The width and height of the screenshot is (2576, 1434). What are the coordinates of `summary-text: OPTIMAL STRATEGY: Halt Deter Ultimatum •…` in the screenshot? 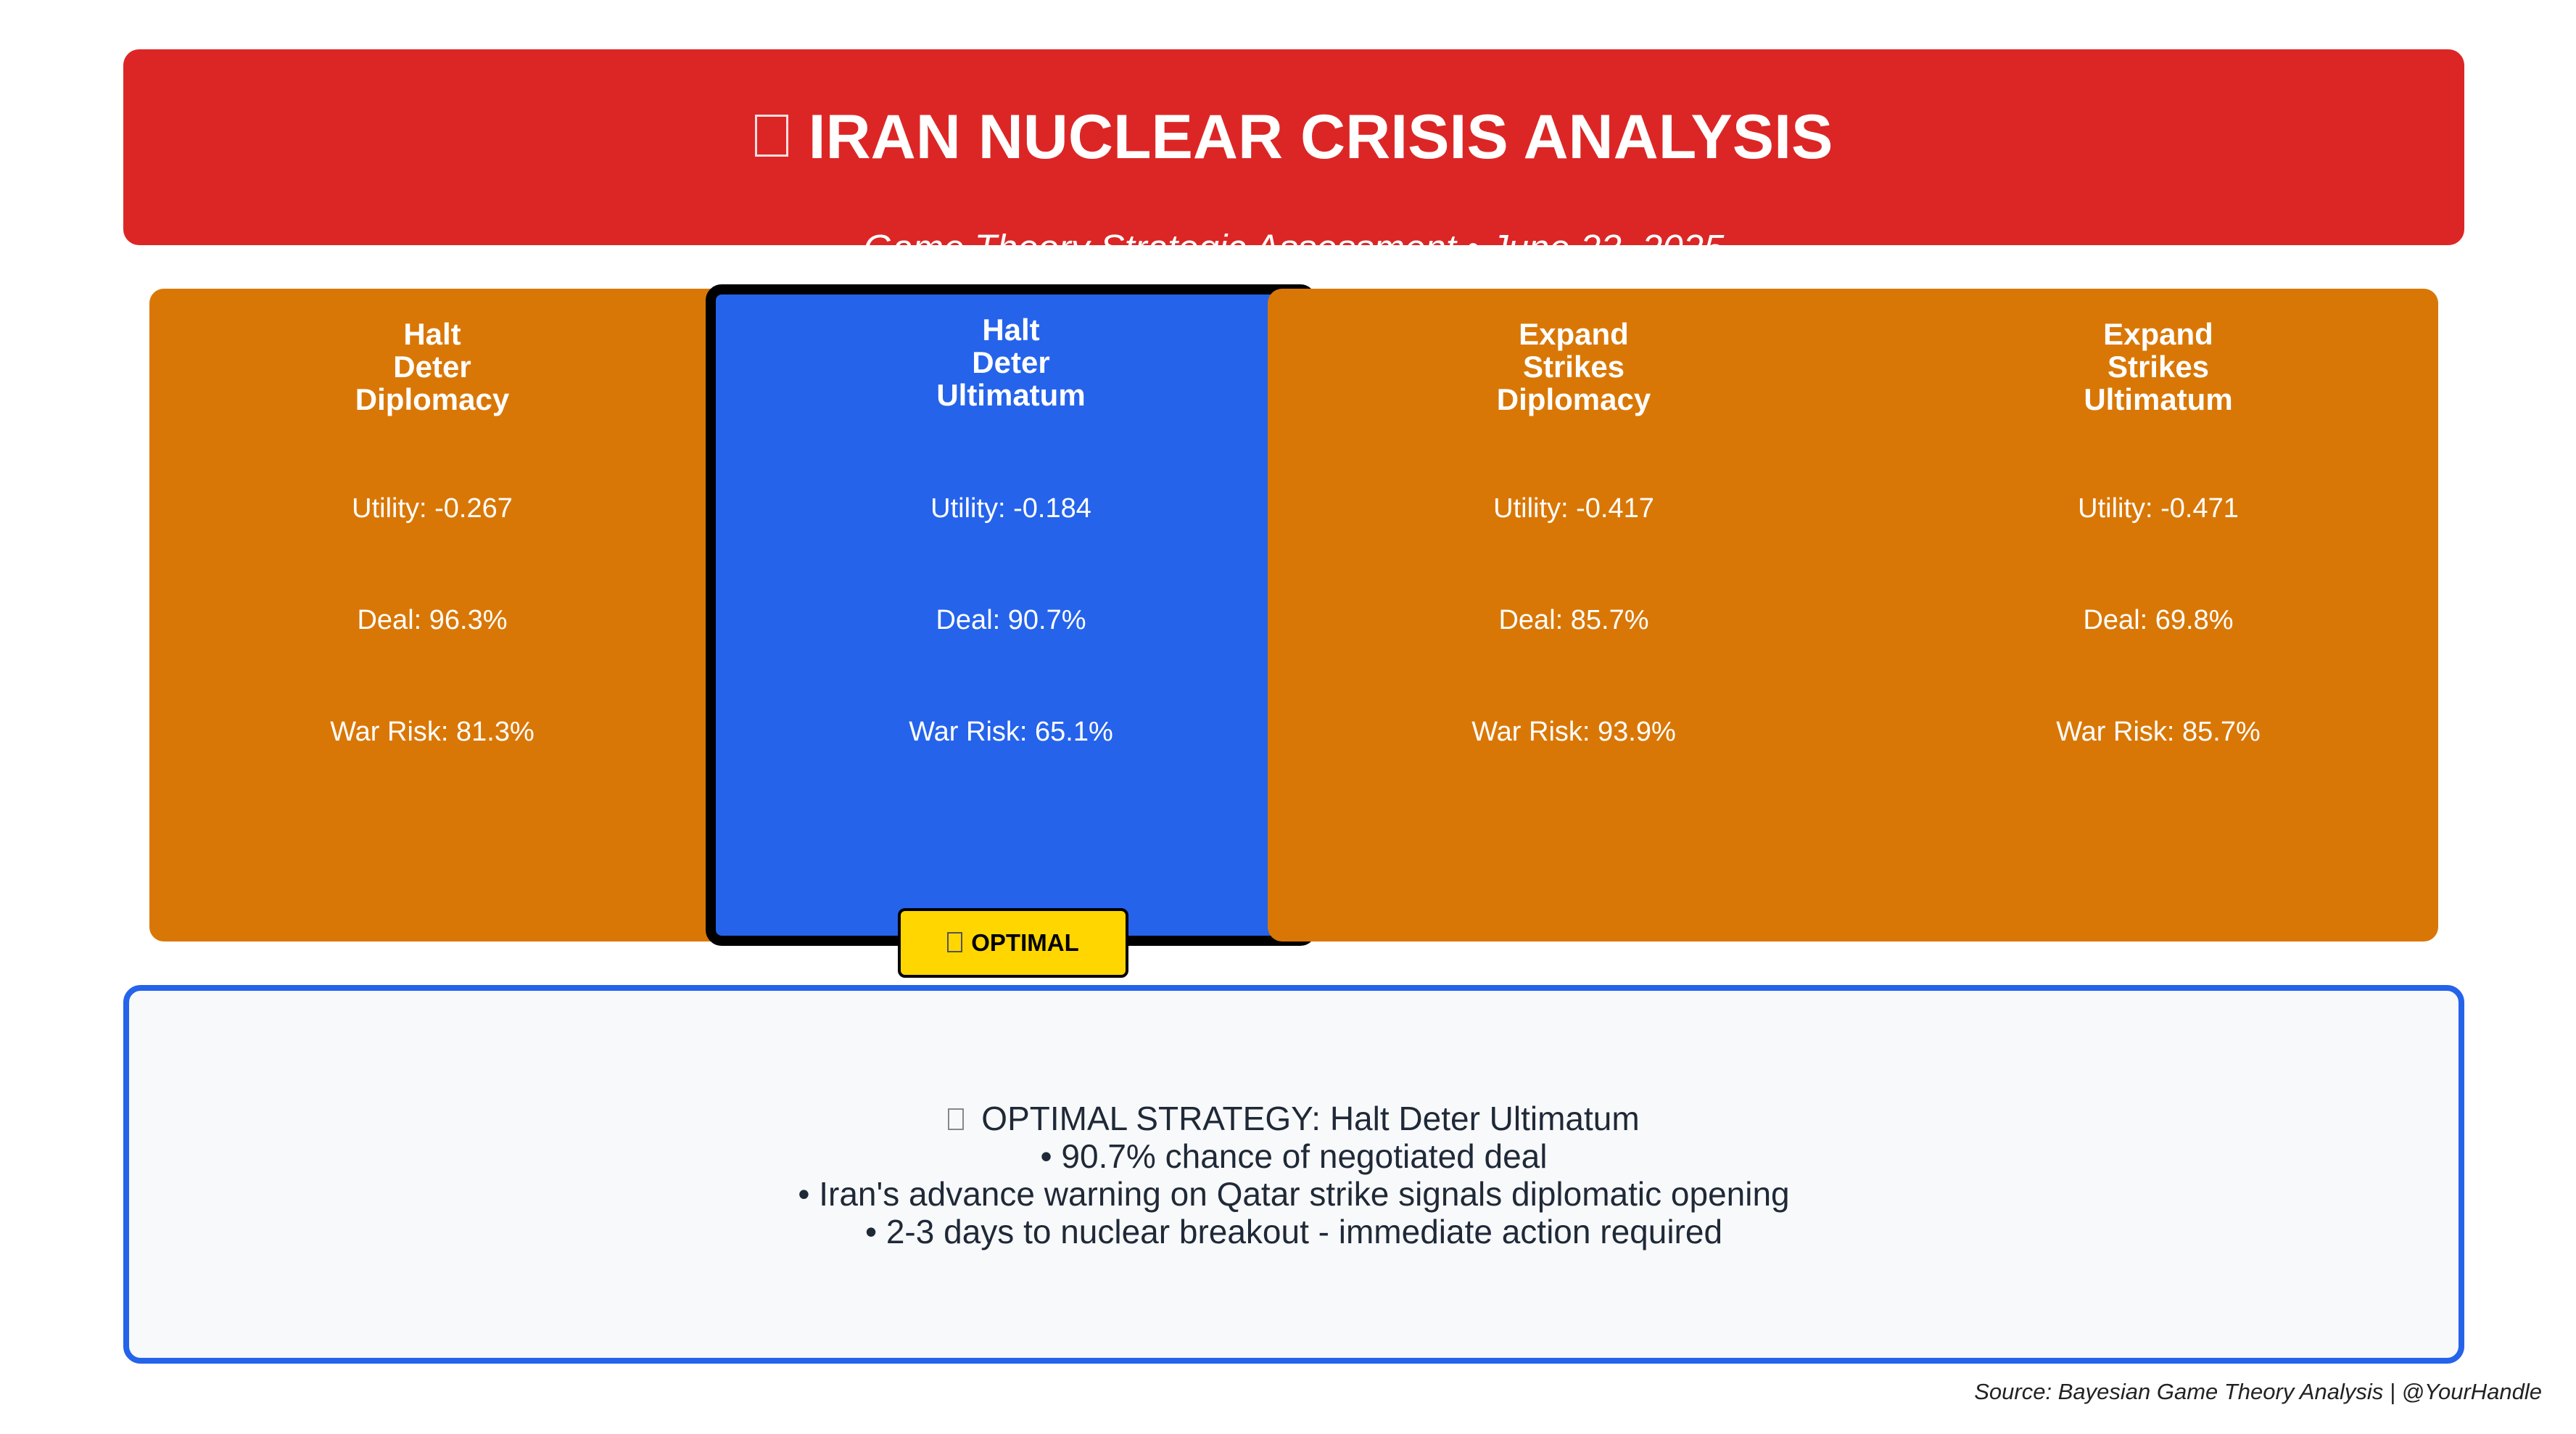 It's located at (1294, 1175).